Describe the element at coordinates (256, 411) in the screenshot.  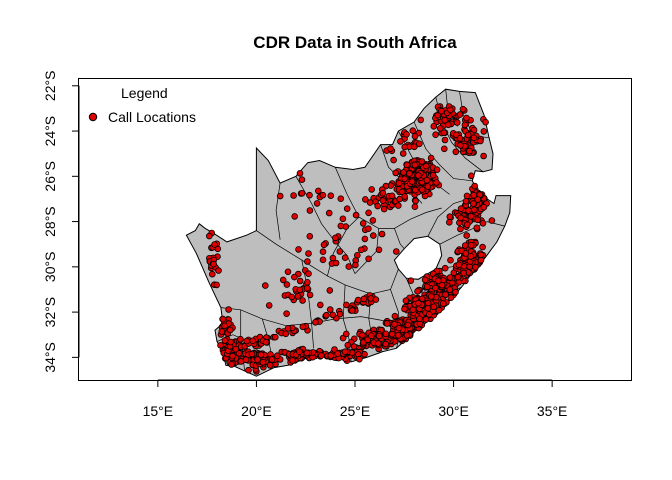
I see `x-tick-label: 20°E` at that location.